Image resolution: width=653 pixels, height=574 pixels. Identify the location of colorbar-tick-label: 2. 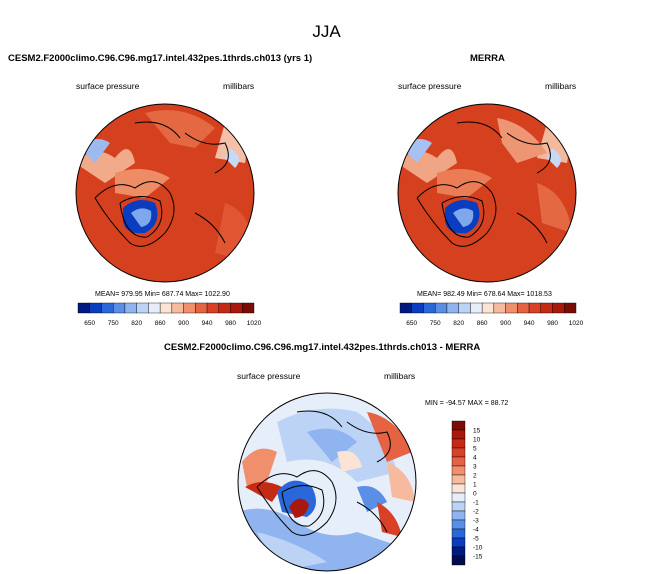
(475, 475).